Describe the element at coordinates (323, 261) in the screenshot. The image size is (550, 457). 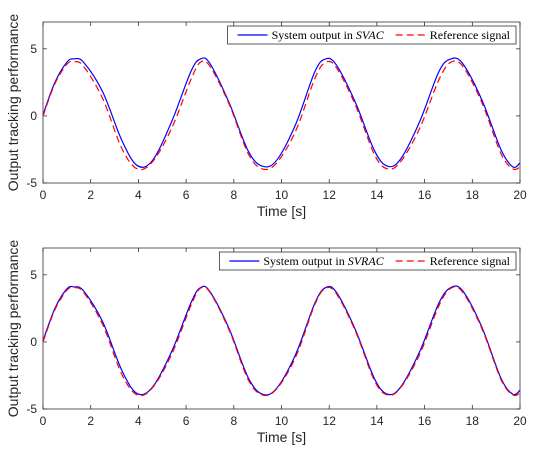
I see `legend-label-system-output: System output in SVRAC` at that location.